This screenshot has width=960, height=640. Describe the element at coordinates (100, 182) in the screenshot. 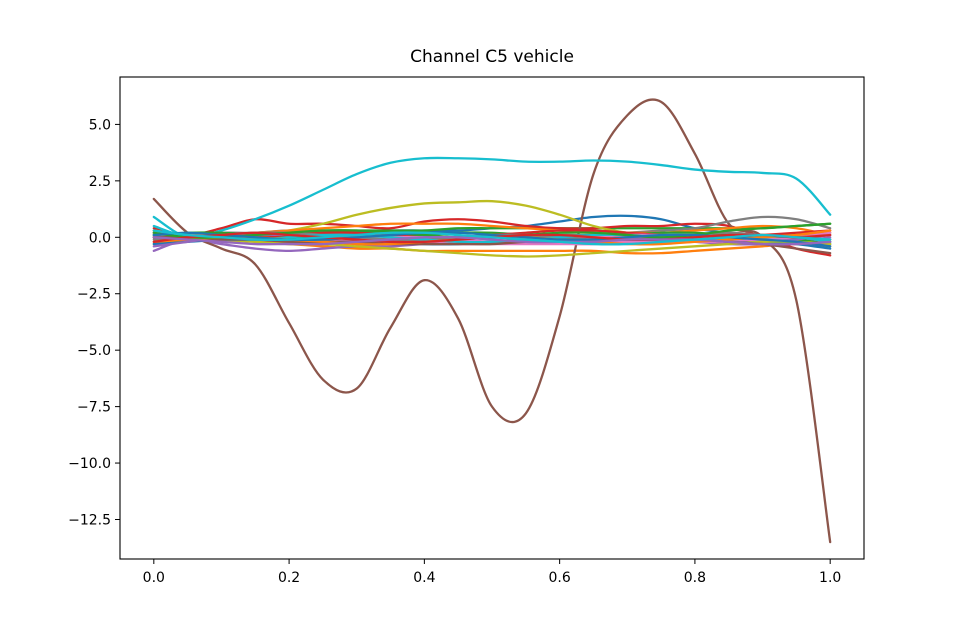

I see `y-tick-label: 2.5` at that location.